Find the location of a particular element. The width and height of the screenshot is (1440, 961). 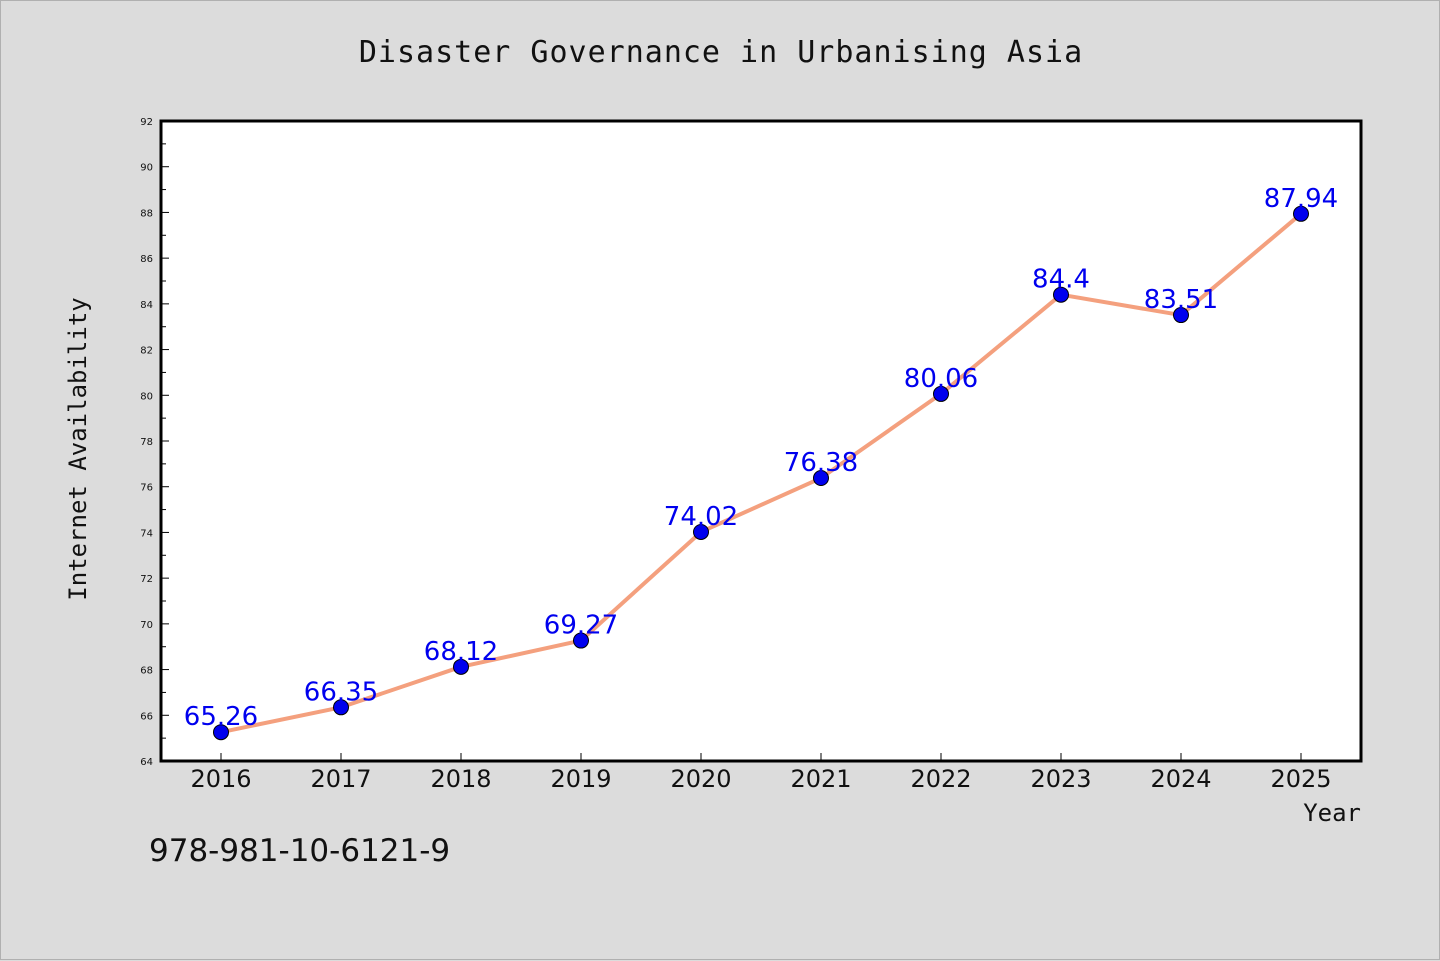

y-tick-label: 80 is located at coordinates (146, 396).